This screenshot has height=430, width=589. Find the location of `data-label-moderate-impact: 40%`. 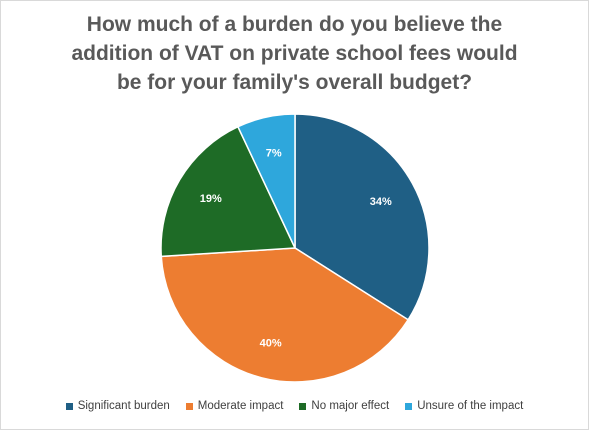

data-label-moderate-impact: 40% is located at coordinates (271, 344).